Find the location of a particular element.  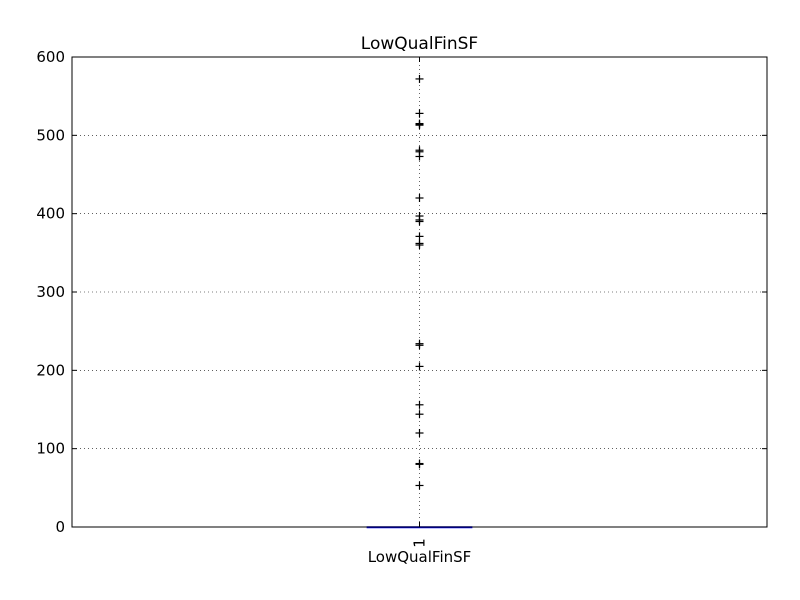

y-tick-label: 500 is located at coordinates (50, 135).